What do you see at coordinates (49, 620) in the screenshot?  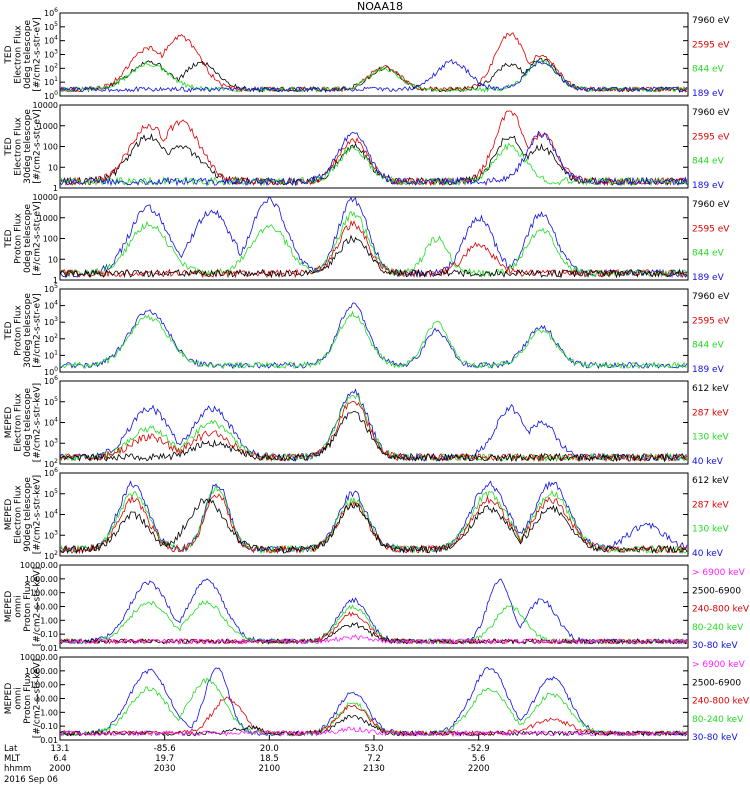 I see `y-tick-label: 1.00` at bounding box center [49, 620].